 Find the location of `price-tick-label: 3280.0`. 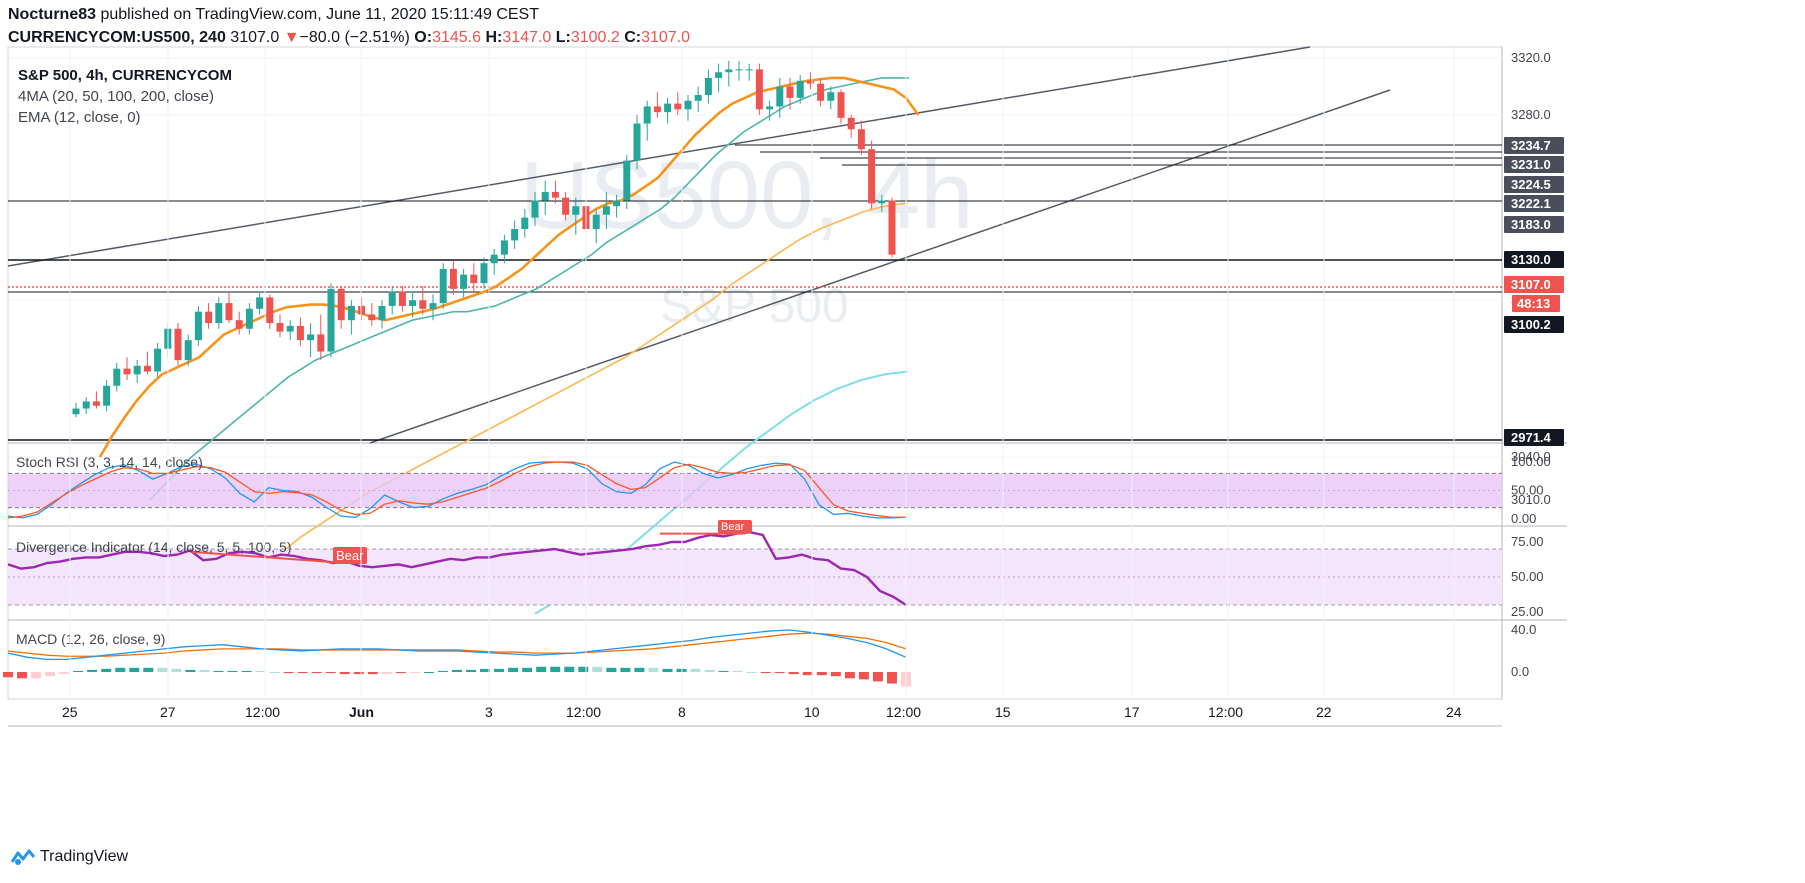

price-tick-label: 3280.0 is located at coordinates (1531, 114).